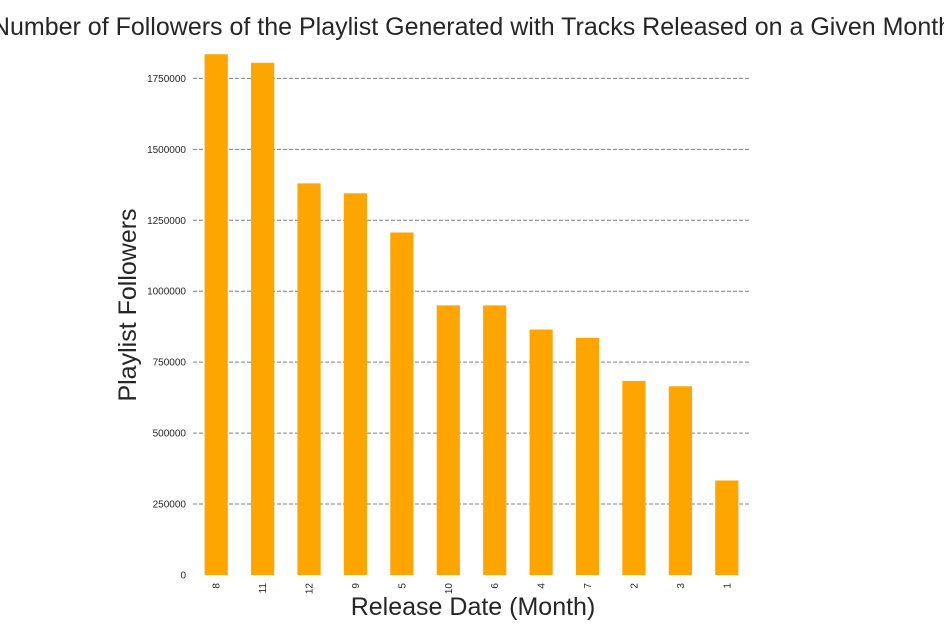  What do you see at coordinates (170, 363) in the screenshot?
I see `y-tick-label: 750000` at bounding box center [170, 363].